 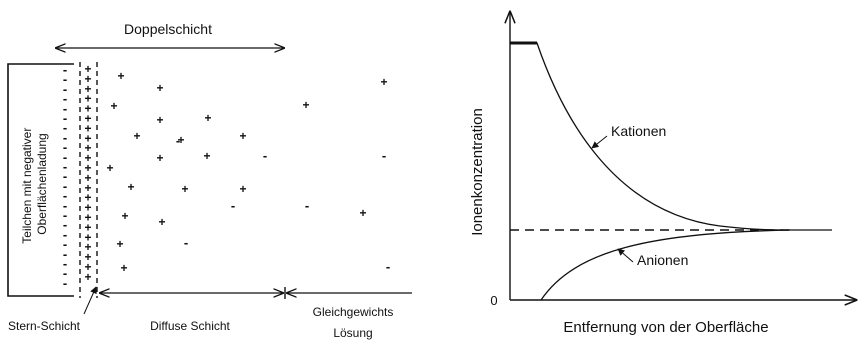 What do you see at coordinates (477, 172) in the screenshot?
I see `y-axis-label: Ionenkonzentration` at bounding box center [477, 172].